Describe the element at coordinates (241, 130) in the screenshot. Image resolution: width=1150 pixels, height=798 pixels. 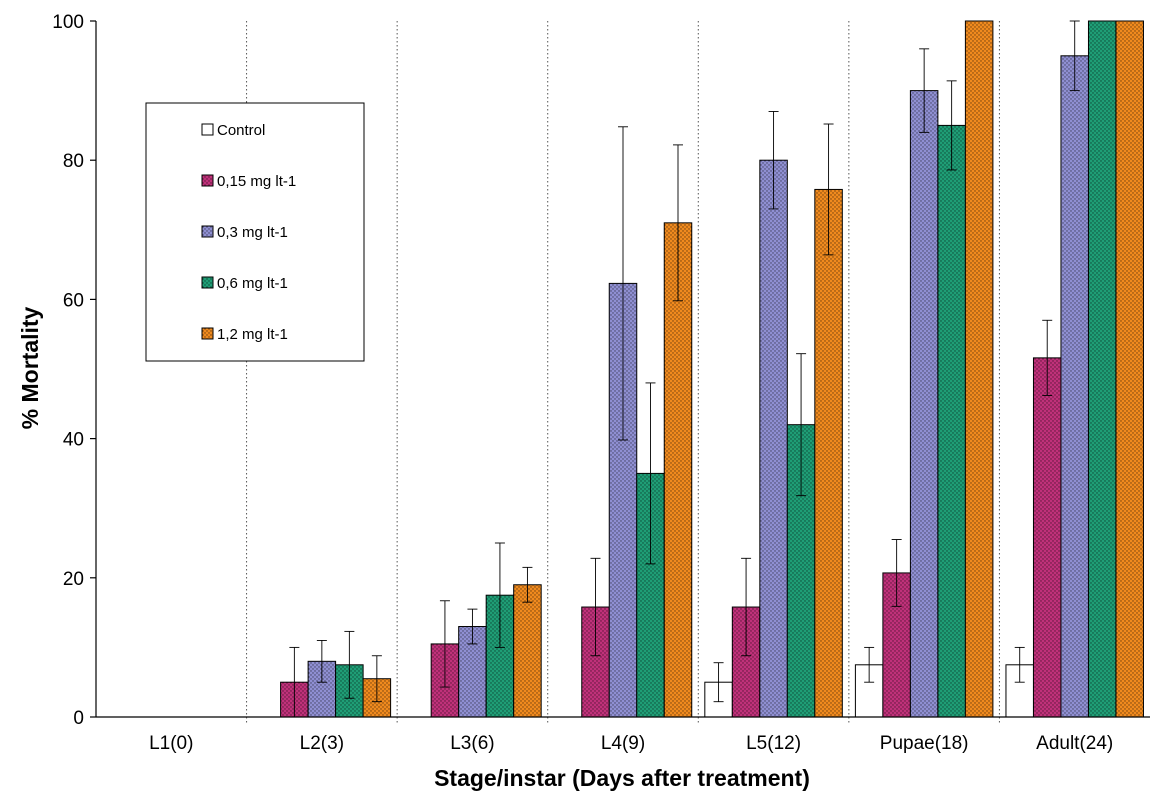
I see `legend-label: Control` at that location.